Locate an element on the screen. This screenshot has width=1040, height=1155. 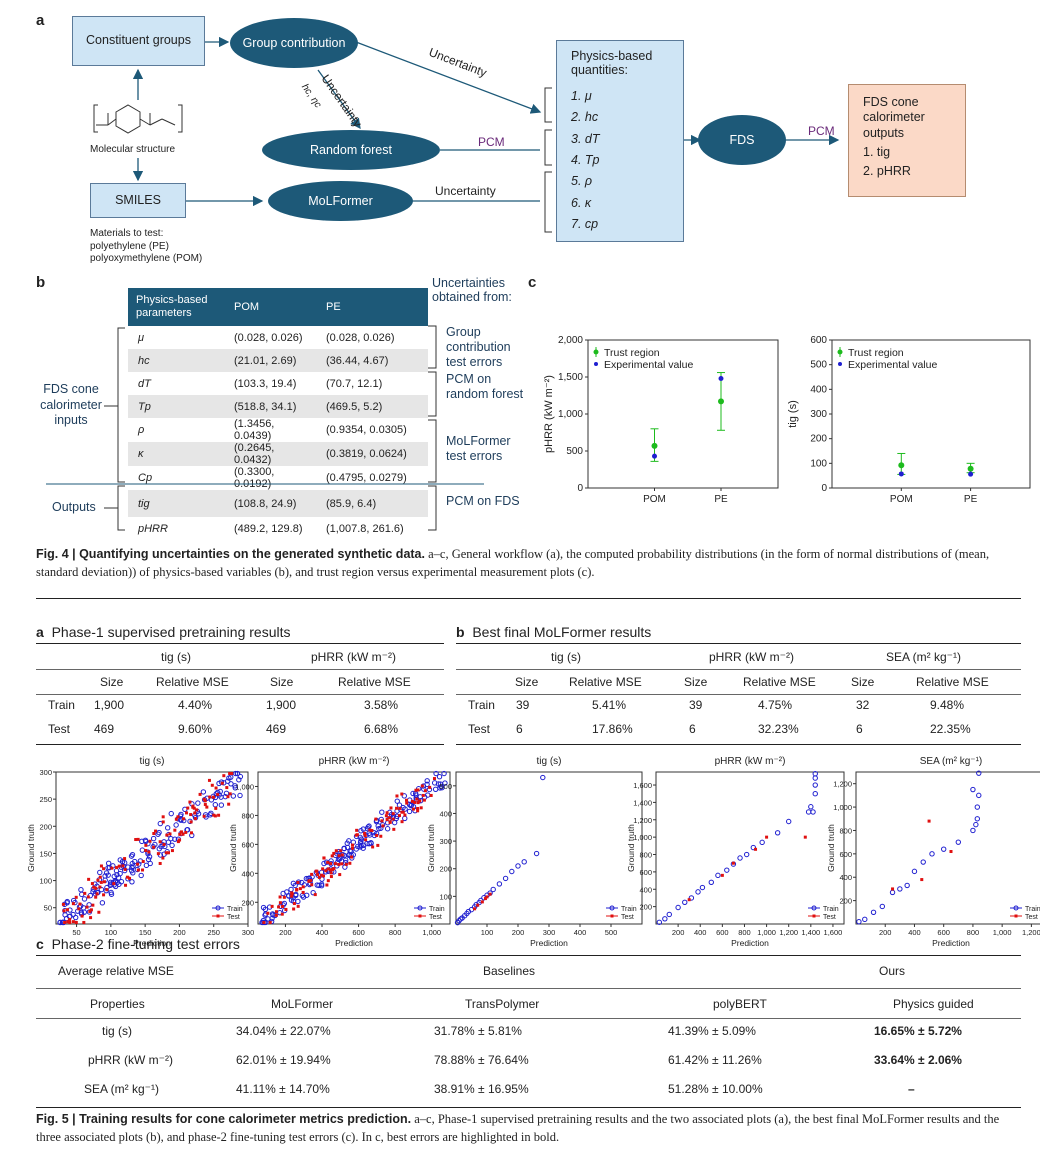
table-cell: 39 is located at coordinates (696, 705).